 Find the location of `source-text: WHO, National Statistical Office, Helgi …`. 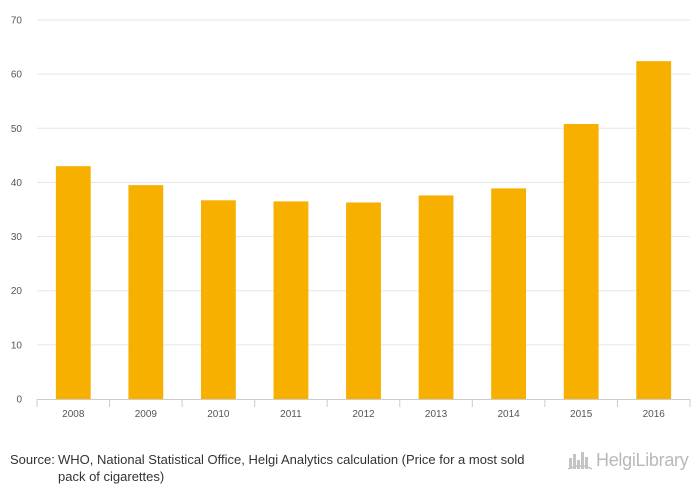

source-text: WHO, National Statistical Office, Helgi … is located at coordinates (291, 468).